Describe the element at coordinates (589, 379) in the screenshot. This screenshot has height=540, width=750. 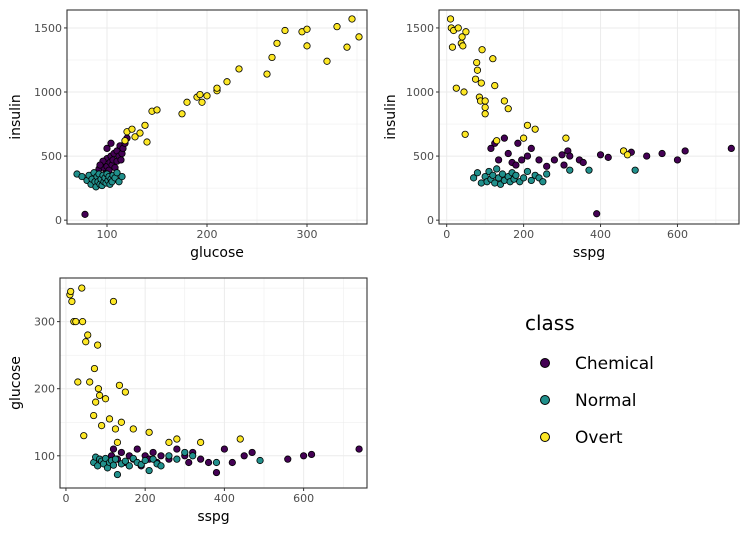
I see `legend: class Chemical Normal Overt` at that location.